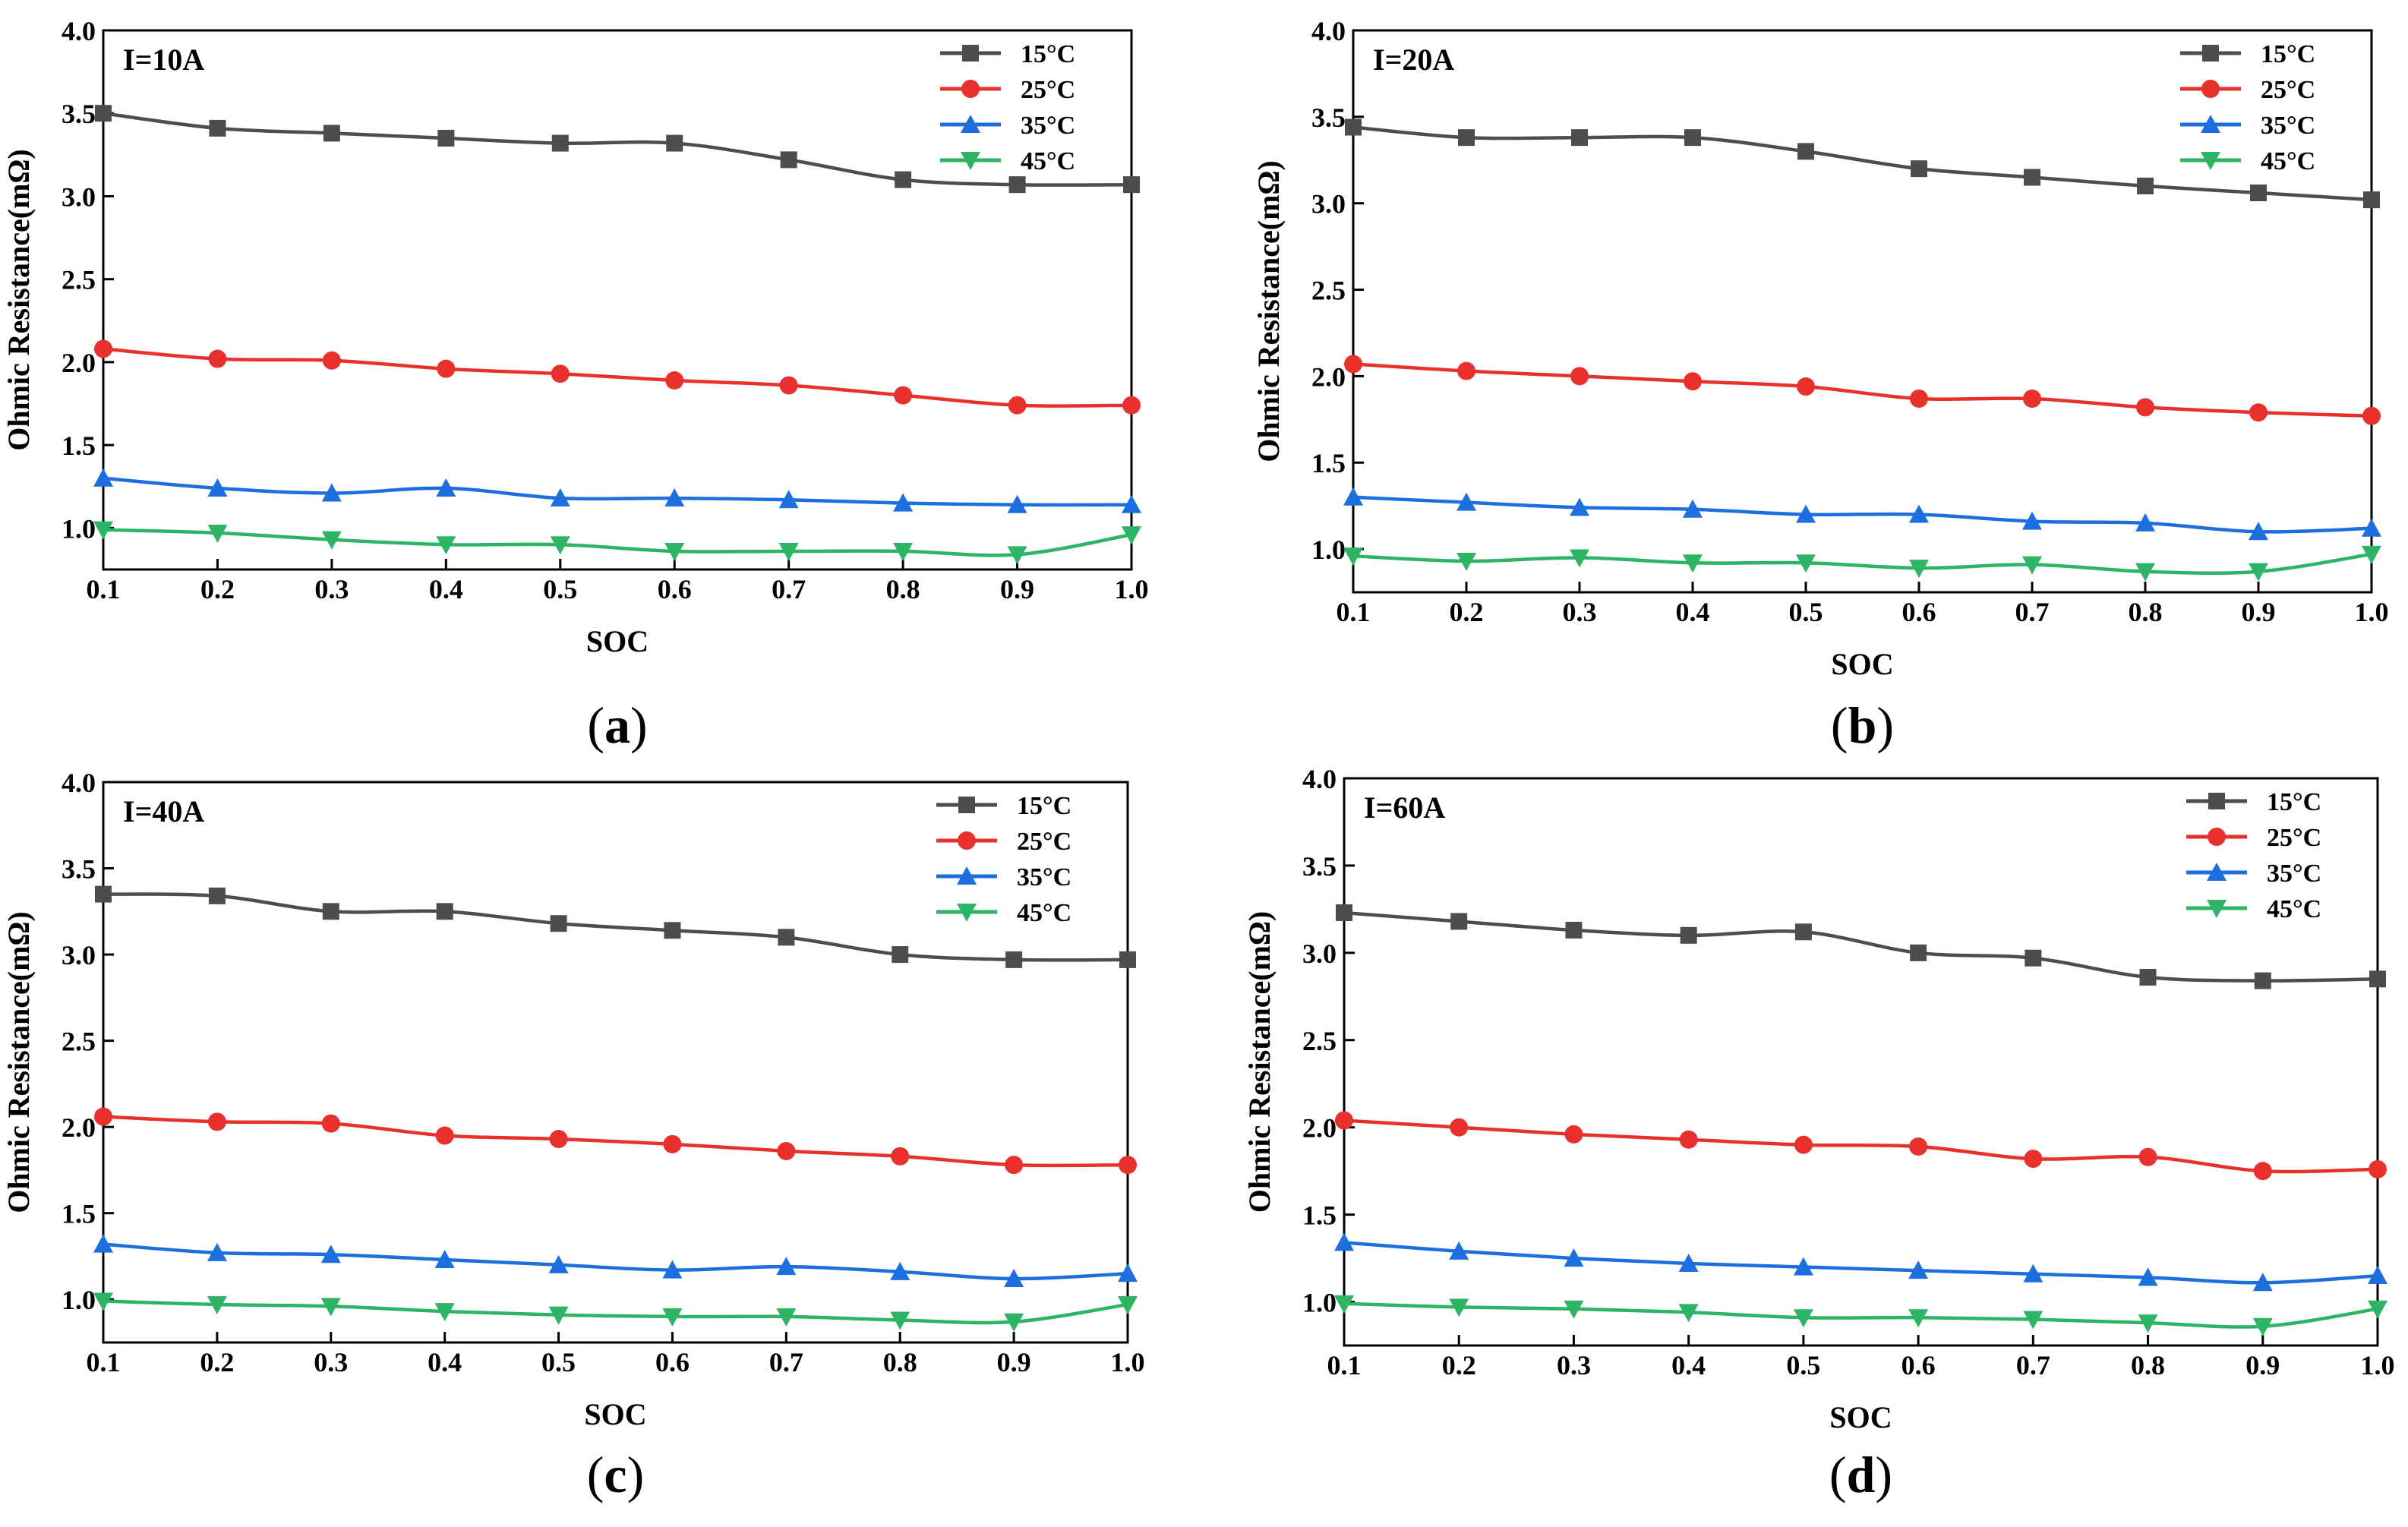 The width and height of the screenshot is (2408, 1527). What do you see at coordinates (2288, 54) in the screenshot?
I see `panel-b-legend-label: 15°C` at bounding box center [2288, 54].